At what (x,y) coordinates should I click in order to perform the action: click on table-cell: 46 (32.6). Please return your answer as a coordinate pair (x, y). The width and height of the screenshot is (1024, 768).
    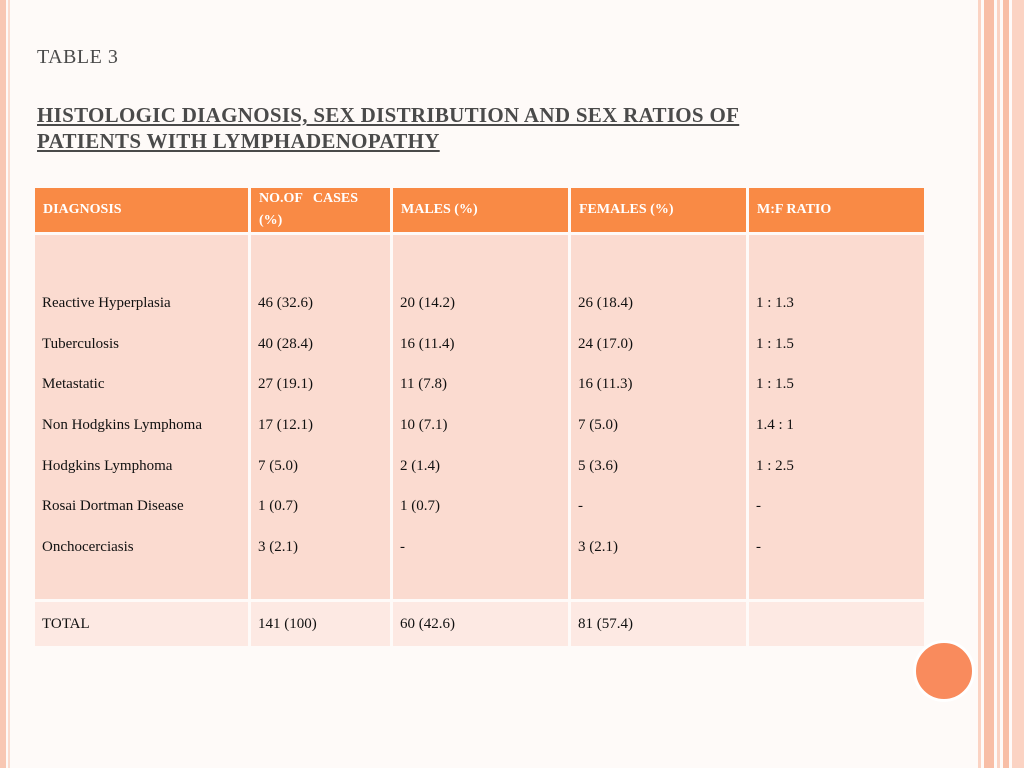
    Looking at the image, I should click on (285, 303).